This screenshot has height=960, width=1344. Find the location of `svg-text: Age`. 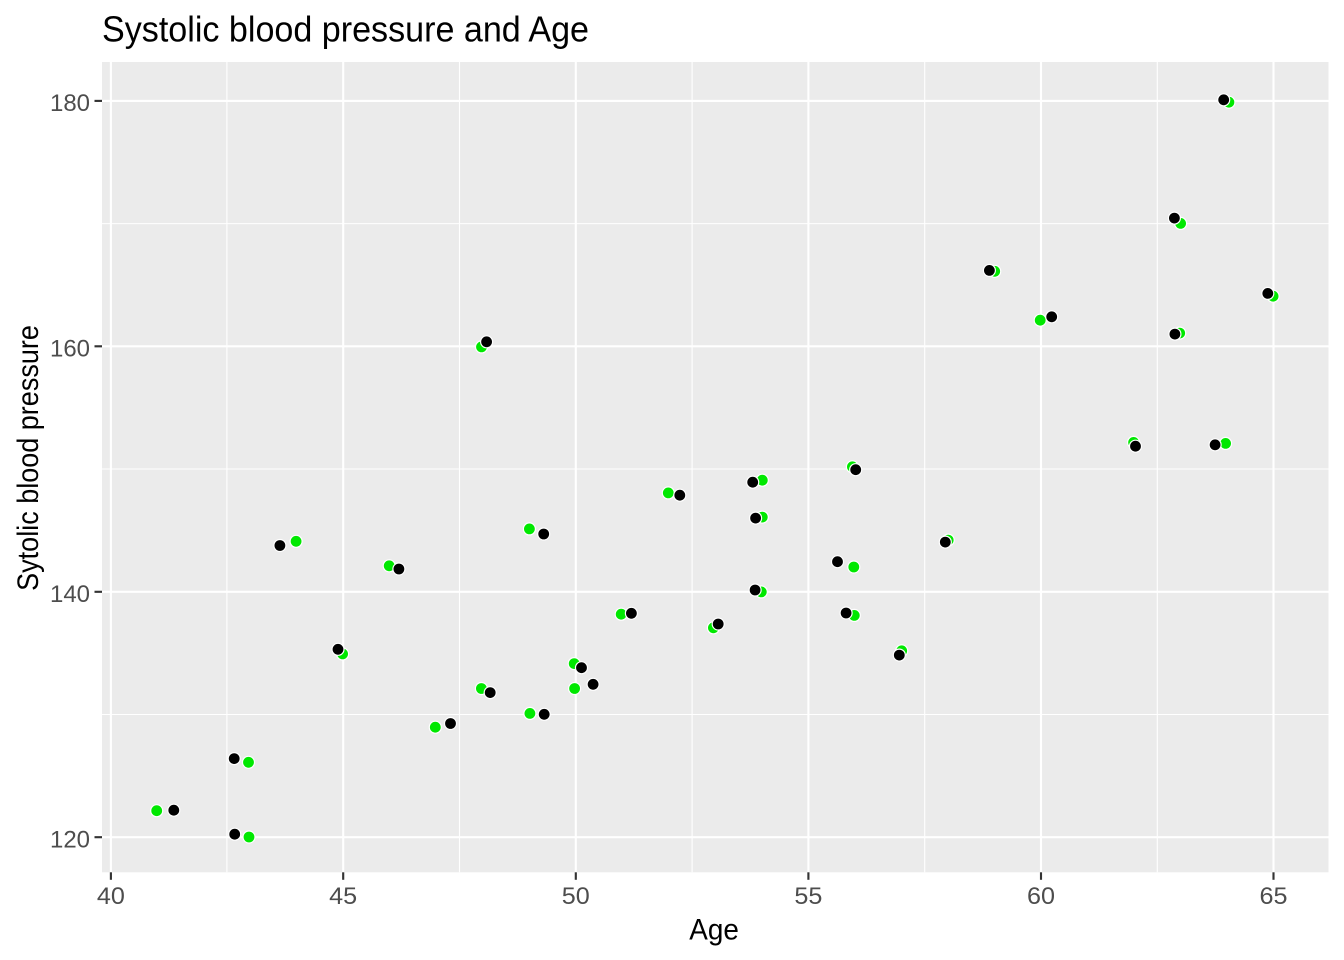

svg-text: Age is located at coordinates (714, 930).